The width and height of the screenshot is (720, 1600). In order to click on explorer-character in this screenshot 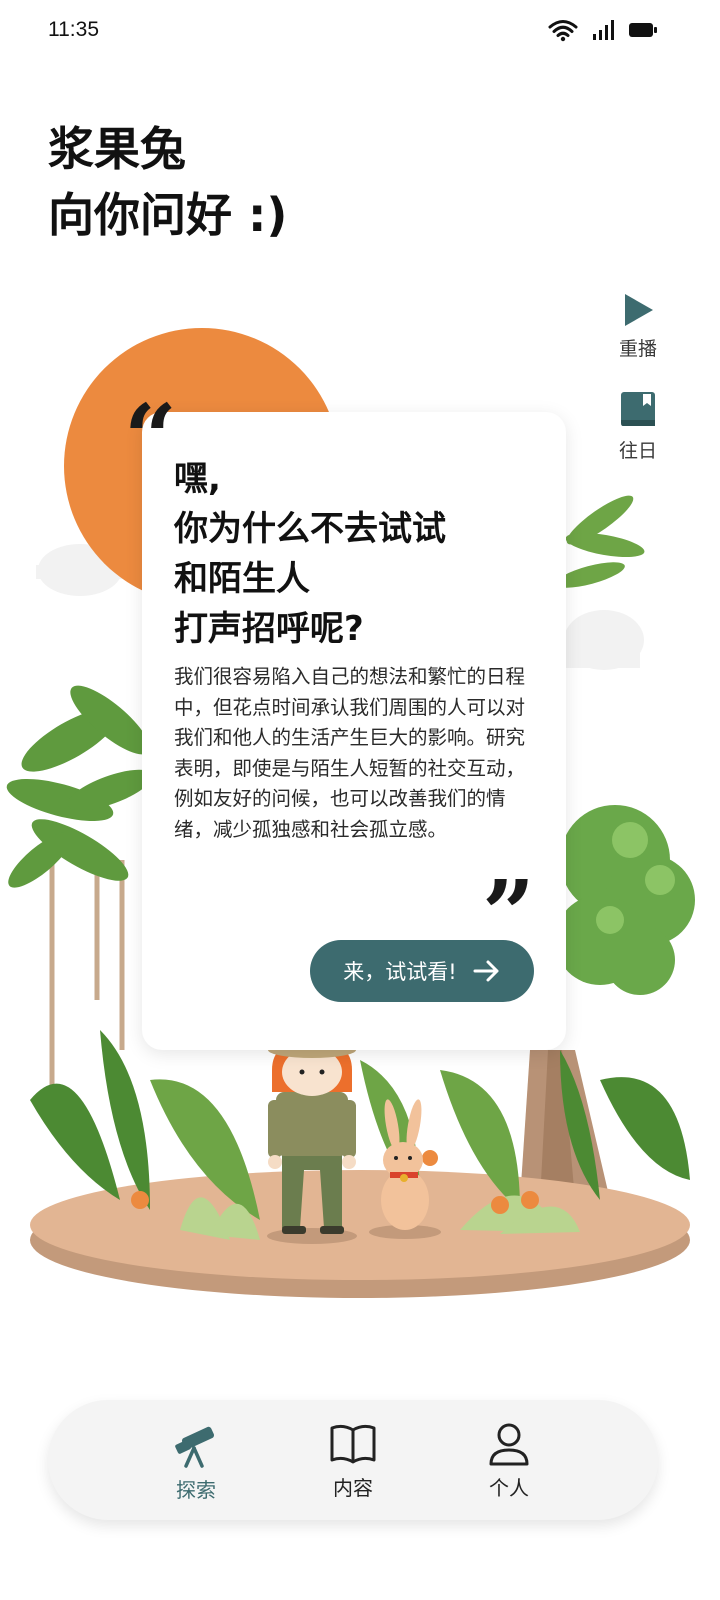, I will do `click(312, 1136)`.